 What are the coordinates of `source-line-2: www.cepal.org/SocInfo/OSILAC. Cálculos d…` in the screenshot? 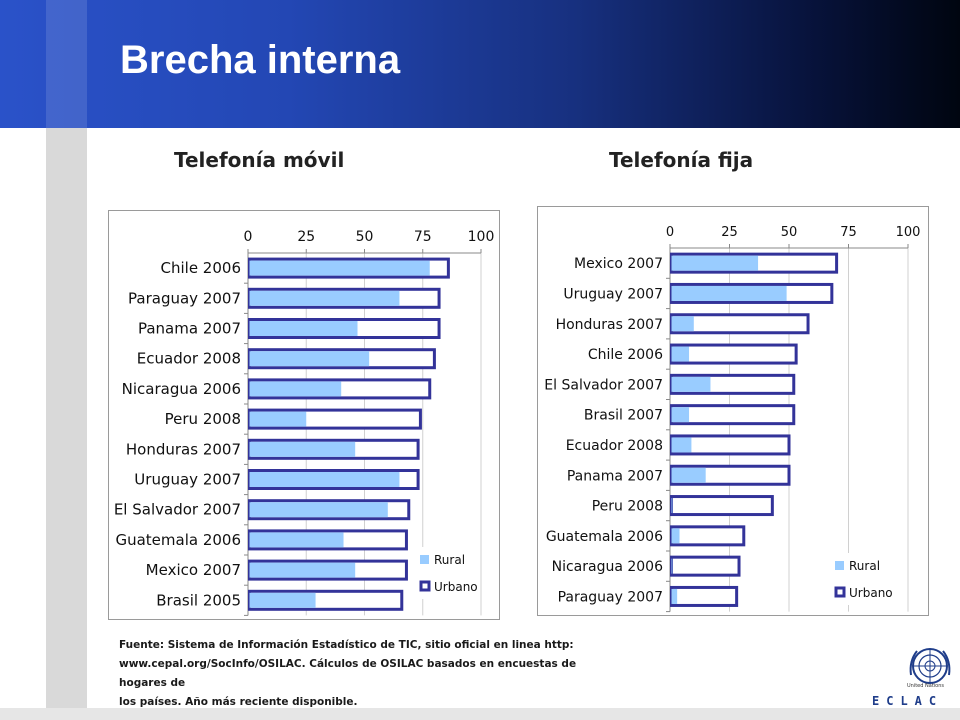 It's located at (348, 673).